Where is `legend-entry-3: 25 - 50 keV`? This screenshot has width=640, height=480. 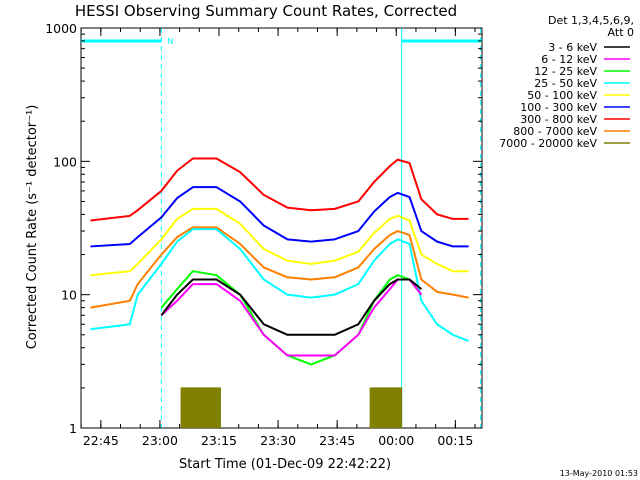
legend-entry-3: 25 - 50 keV is located at coordinates (565, 83).